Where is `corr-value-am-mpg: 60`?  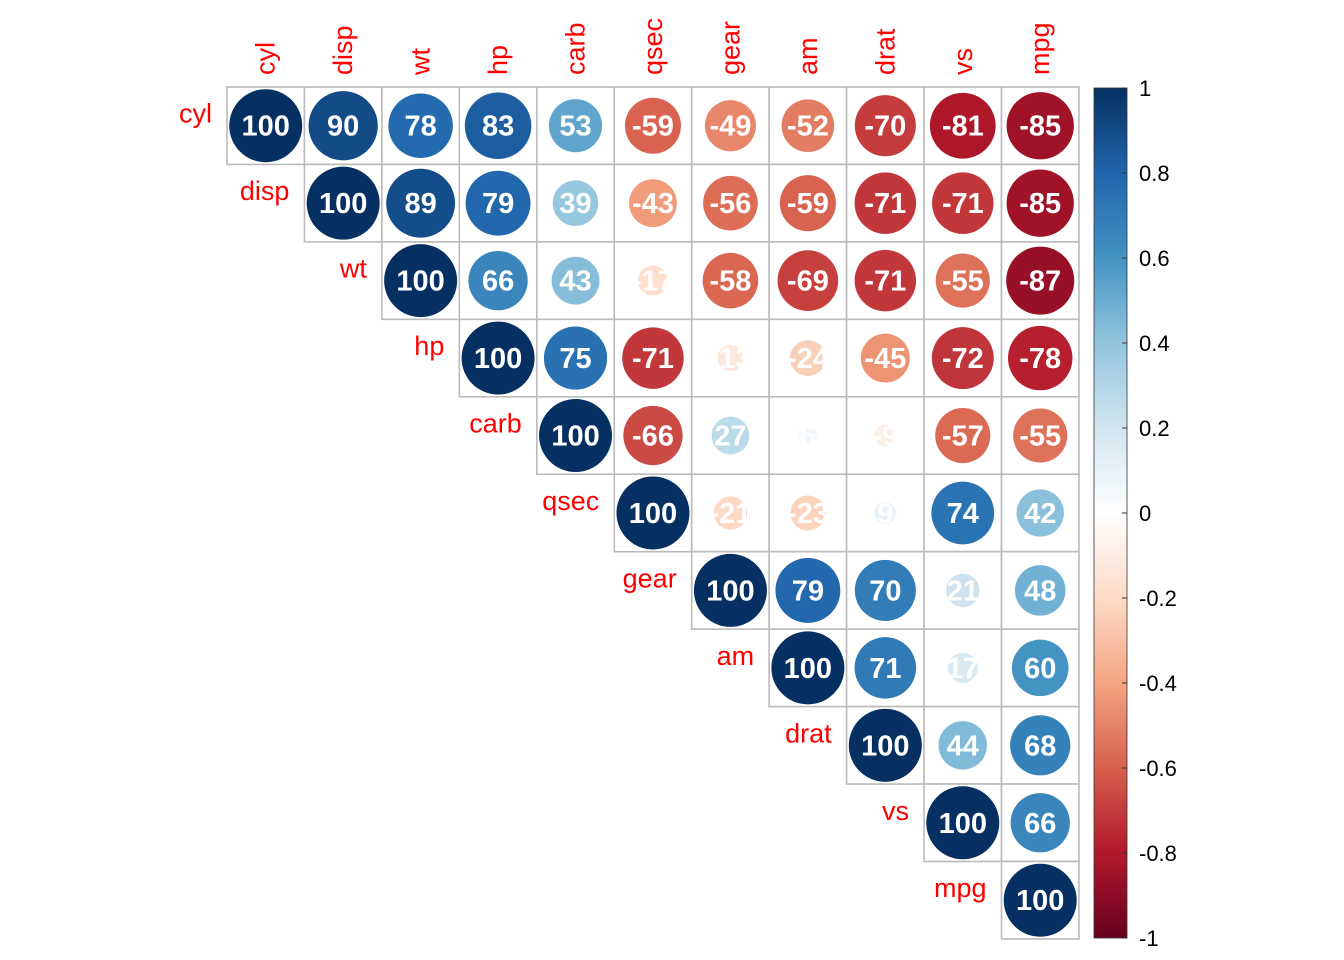
corr-value-am-mpg: 60 is located at coordinates (1040, 669).